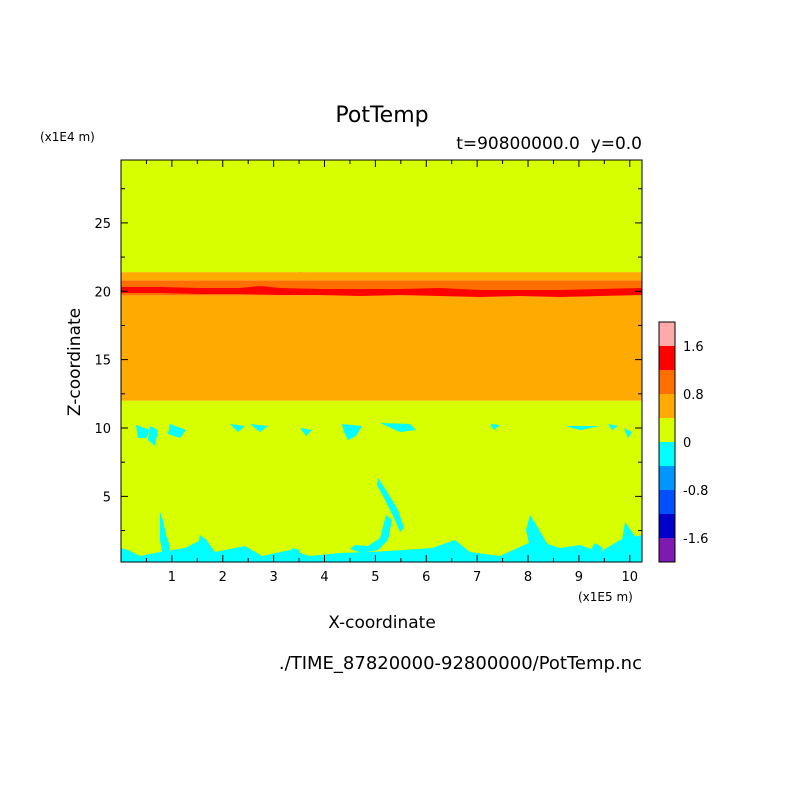 The width and height of the screenshot is (804, 804). What do you see at coordinates (693, 395) in the screenshot?
I see `colorbar-label: 0.8` at bounding box center [693, 395].